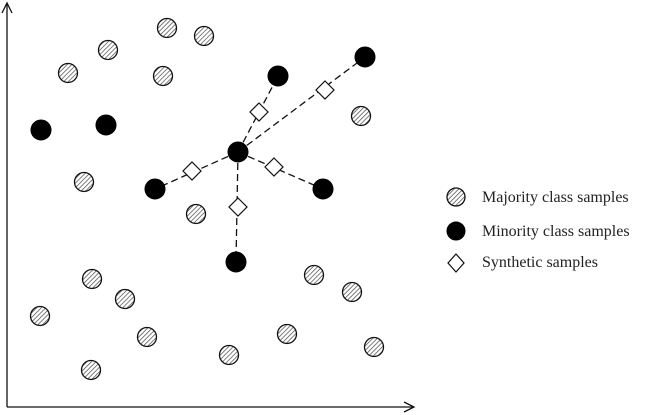  I want to click on x-axis-arrowhead, so click(409, 407).